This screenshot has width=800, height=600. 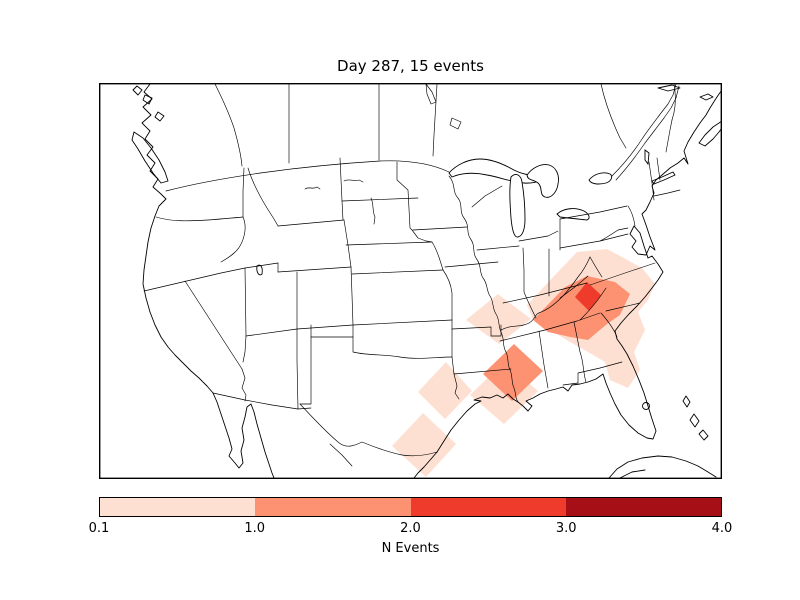 What do you see at coordinates (259, 270) in the screenshot?
I see `great-salt-lake` at bounding box center [259, 270].